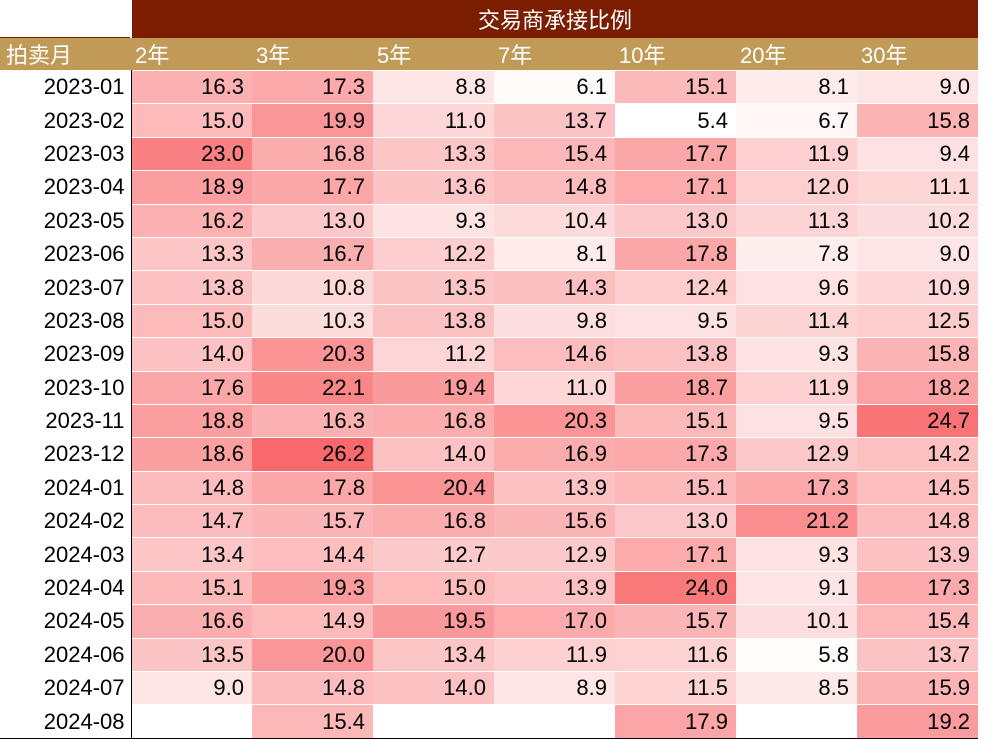  Describe the element at coordinates (554, 621) in the screenshot. I see `heatmap-cell: 17.0` at that location.